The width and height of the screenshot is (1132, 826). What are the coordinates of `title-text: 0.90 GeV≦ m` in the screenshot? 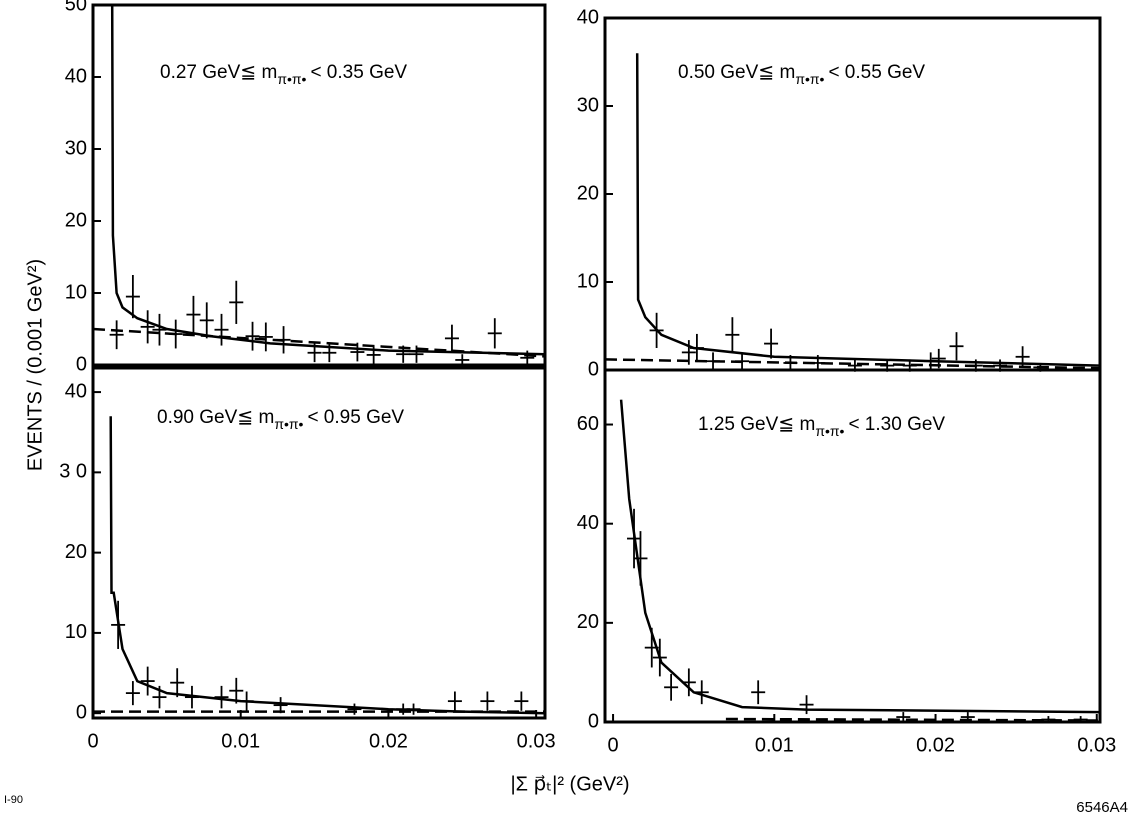 It's located at (215, 417).